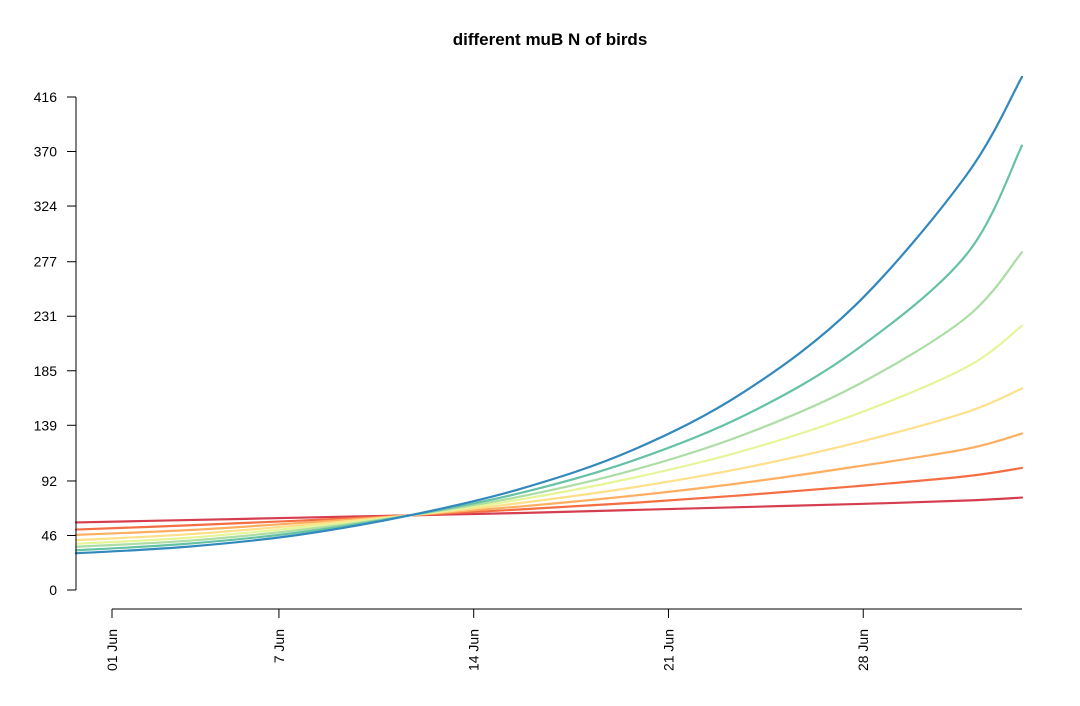 The width and height of the screenshot is (1080, 706). Describe the element at coordinates (279, 646) in the screenshot. I see `x-tick-label: 7 Jun` at that location.